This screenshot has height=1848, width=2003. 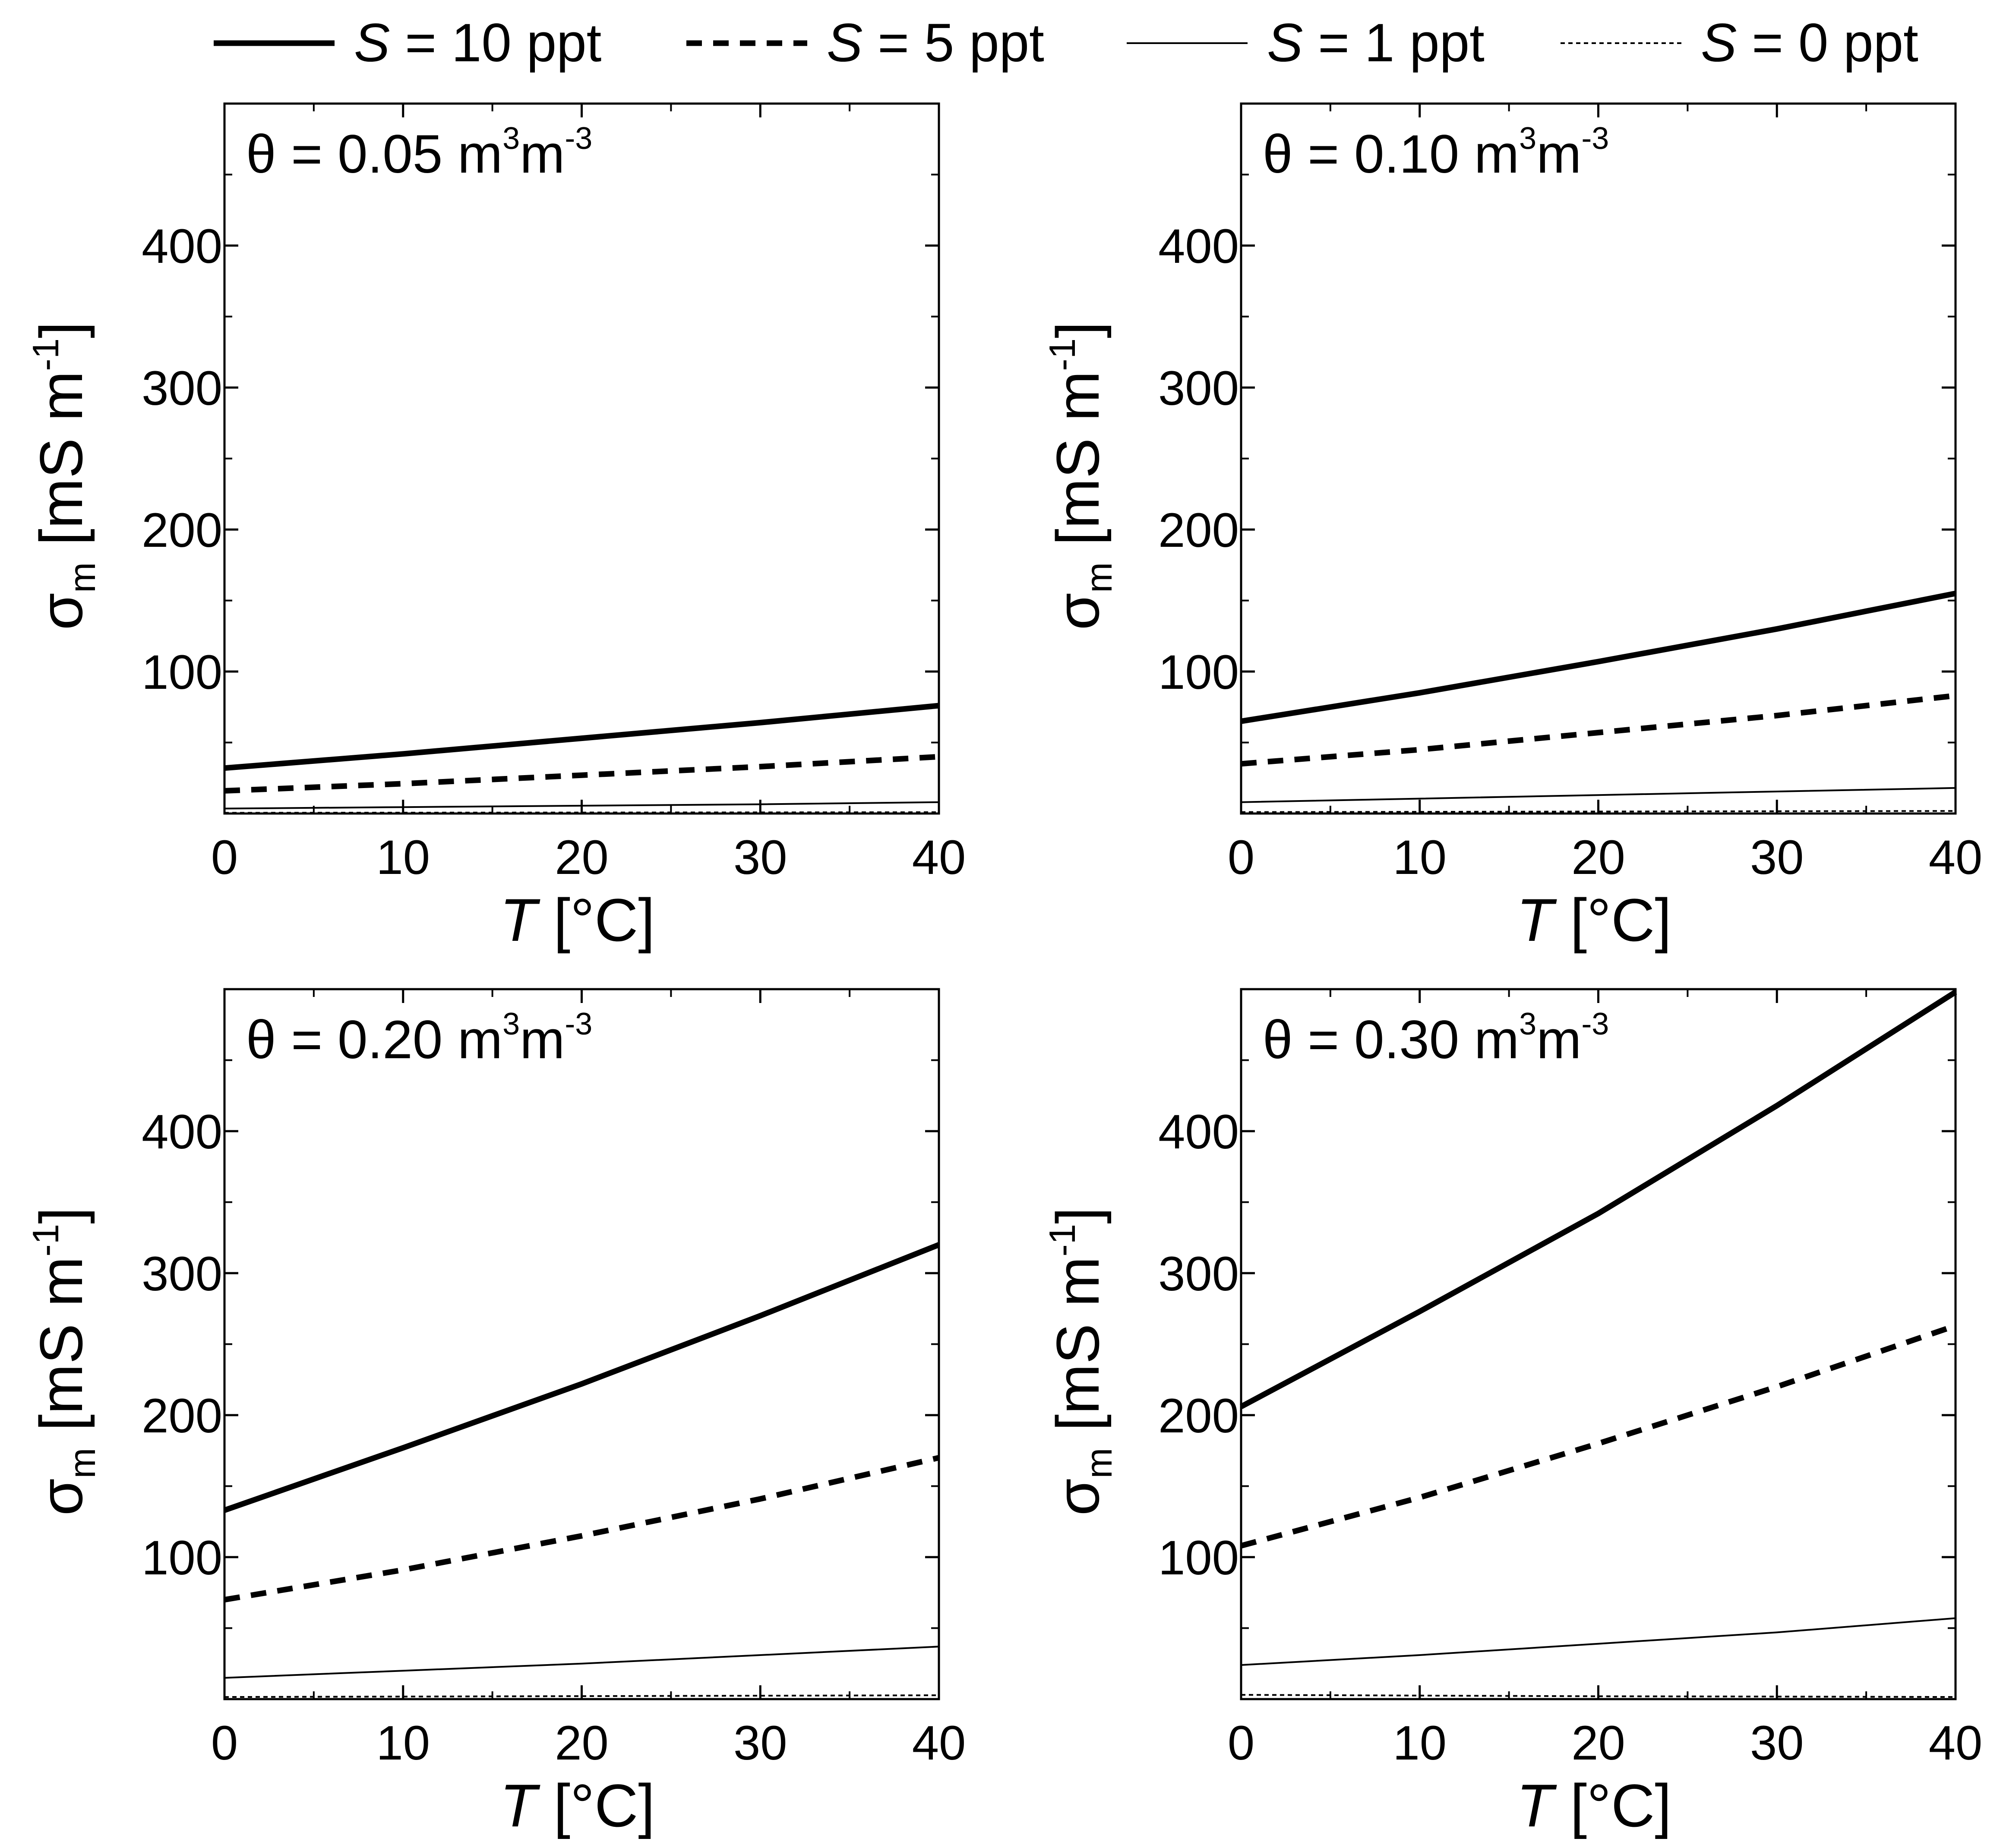 What do you see at coordinates (935, 43) in the screenshot?
I see `legend-label: S = 5 ppt` at bounding box center [935, 43].